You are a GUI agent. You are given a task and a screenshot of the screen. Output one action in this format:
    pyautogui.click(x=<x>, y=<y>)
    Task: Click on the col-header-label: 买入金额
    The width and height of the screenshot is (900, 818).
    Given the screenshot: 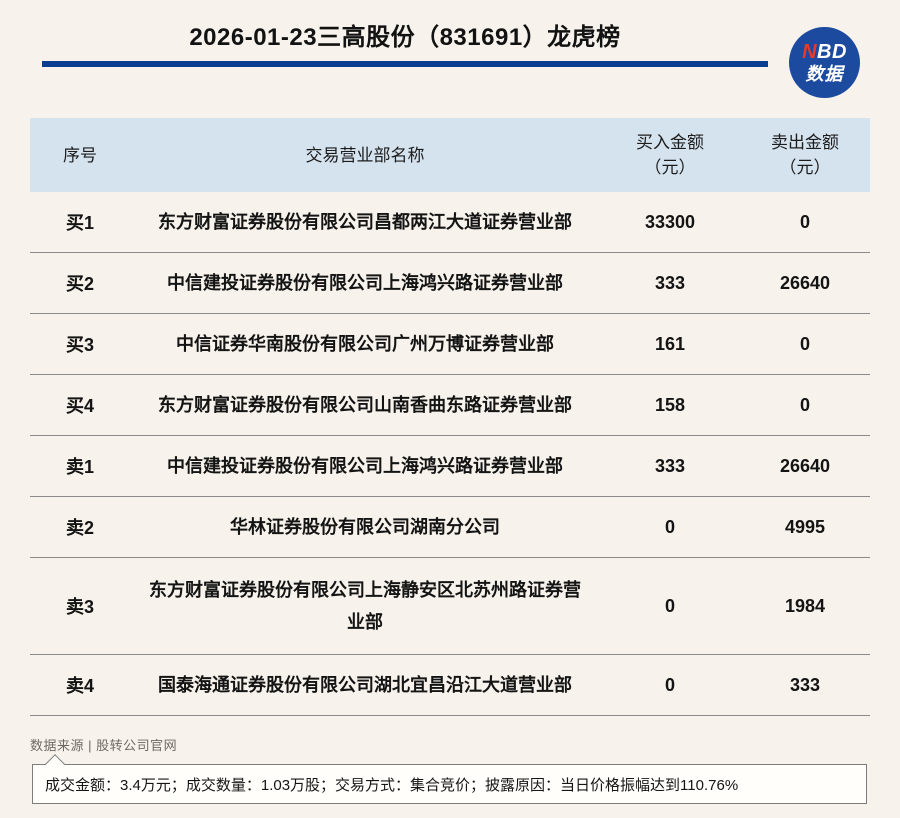 What is the action you would take?
    pyautogui.click(x=670, y=142)
    